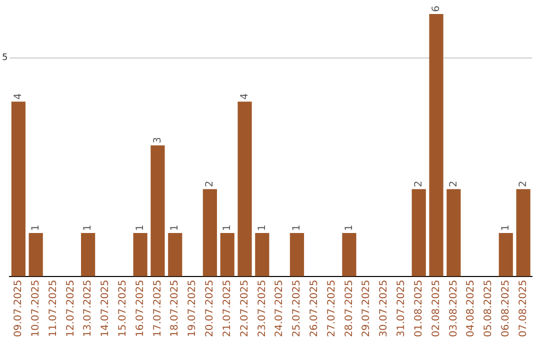 Image resolution: width=540 pixels, height=340 pixels. I want to click on x-tick-label: 31.07.2025, so click(402, 309).